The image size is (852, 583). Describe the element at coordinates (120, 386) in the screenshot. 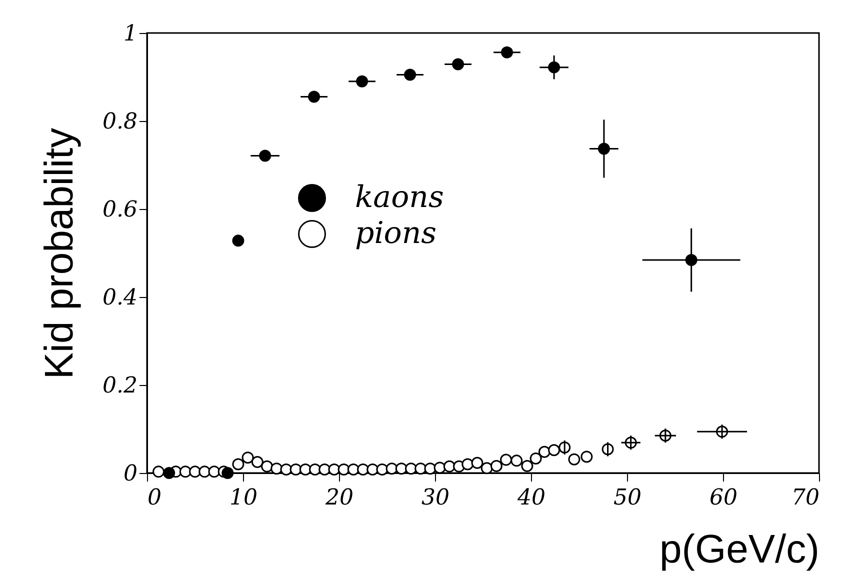

I see `y-tick-label: 0.2` at that location.